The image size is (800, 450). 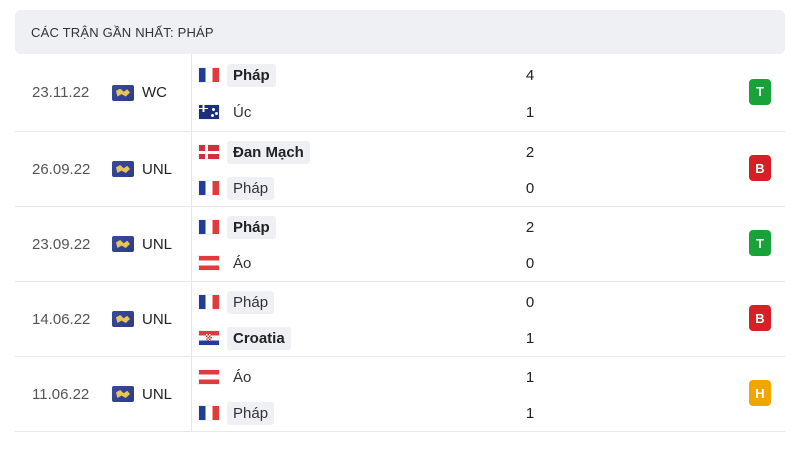 What do you see at coordinates (61, 92) in the screenshot?
I see `match-date: 23.11.22` at bounding box center [61, 92].